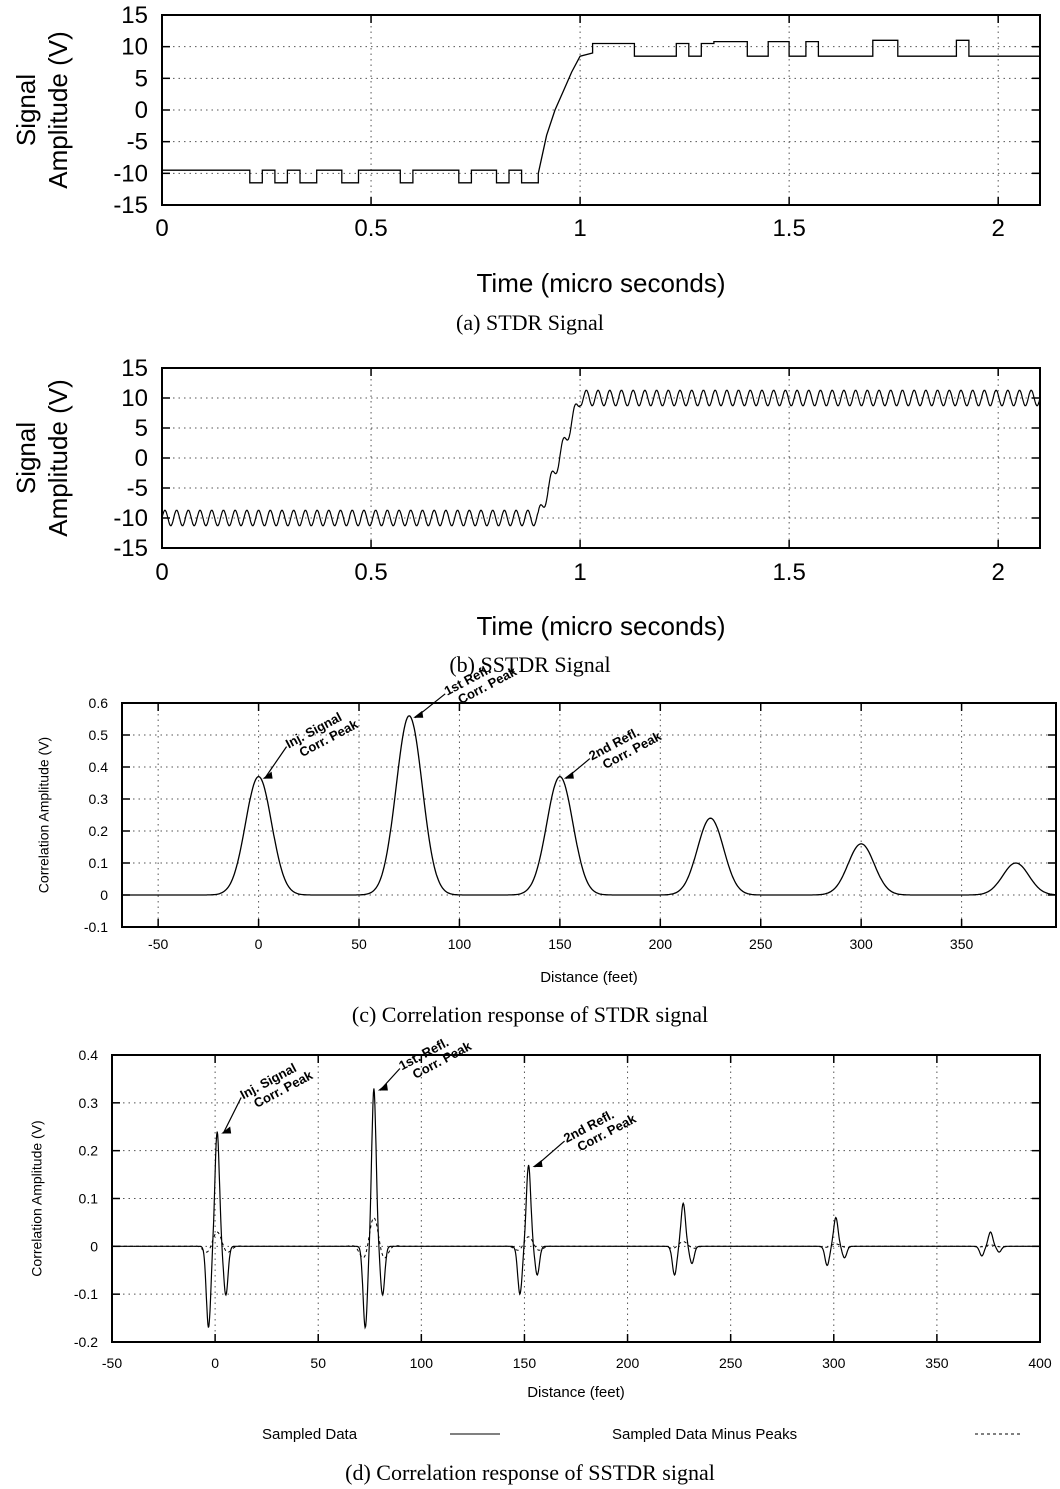  Describe the element at coordinates (530, 1014) in the screenshot. I see `figure-caption: (c) Correlation response of STDR signal` at that location.